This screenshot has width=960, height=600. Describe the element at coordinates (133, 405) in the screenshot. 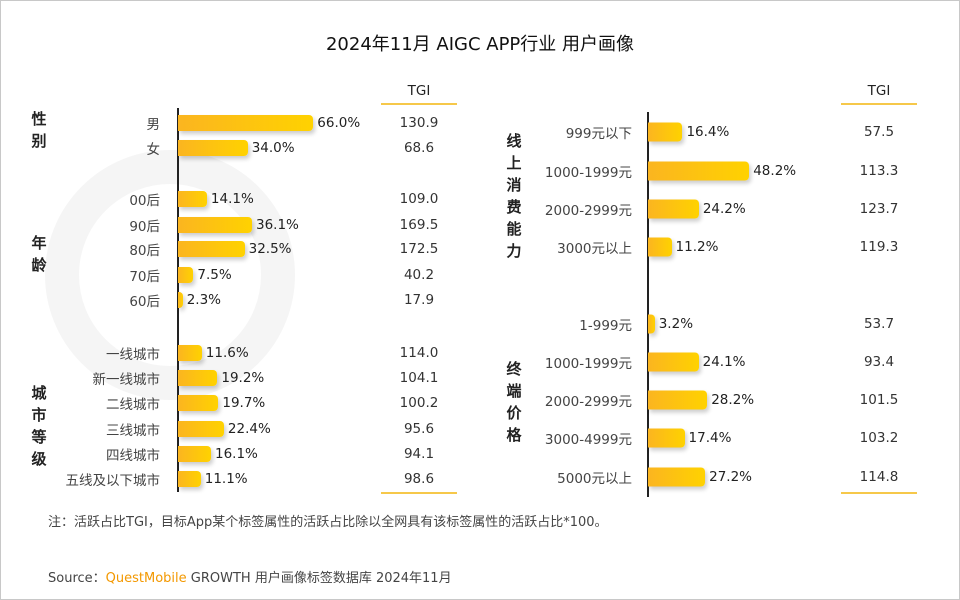

I see `category-label: 二线城市` at that location.